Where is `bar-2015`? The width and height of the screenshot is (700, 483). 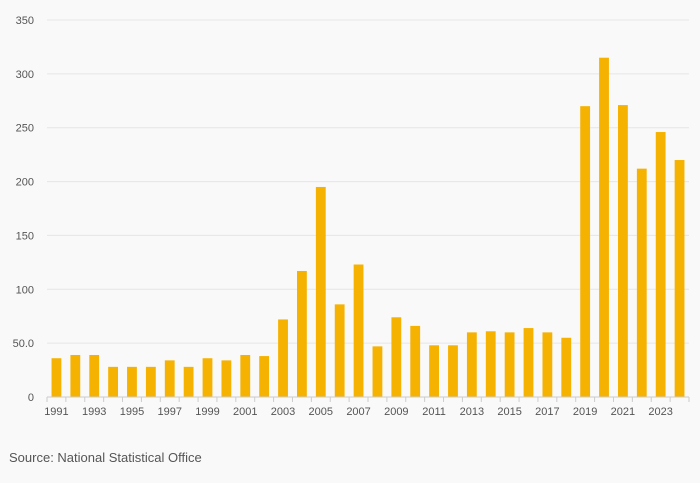
bar-2015 is located at coordinates (509, 364).